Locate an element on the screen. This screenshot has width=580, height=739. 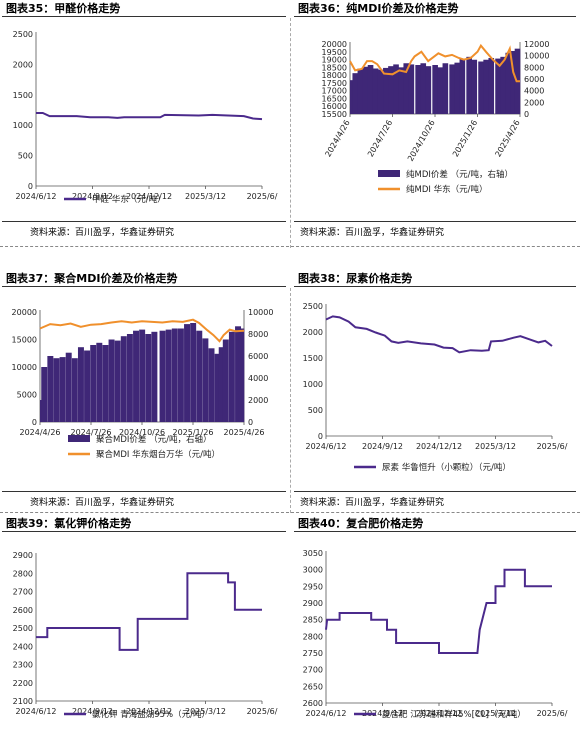
x-tick-label: 2024/9/12 is located at coordinates (382, 446).